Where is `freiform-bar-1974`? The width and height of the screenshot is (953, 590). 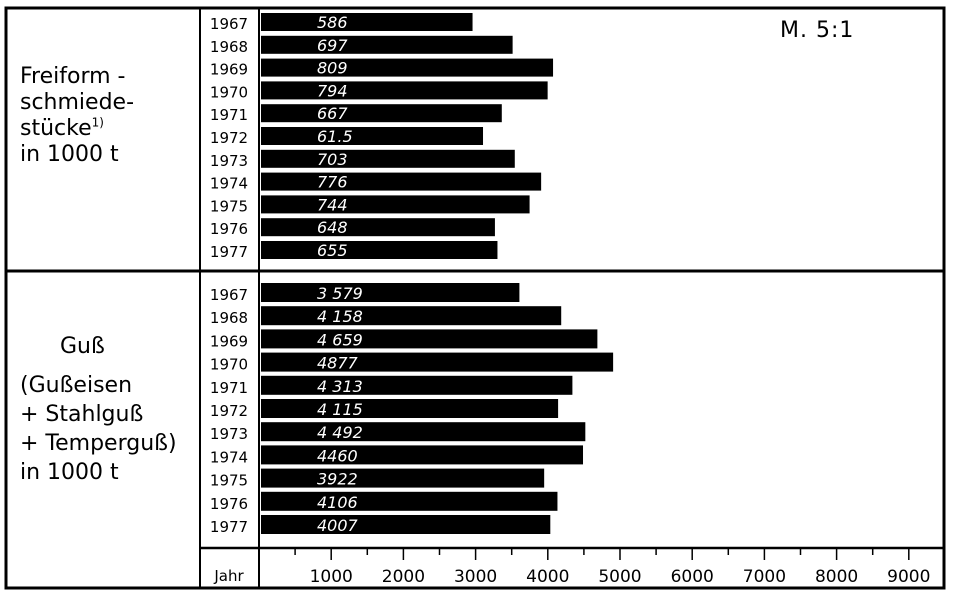
freiform-bar-1974 is located at coordinates (401, 181).